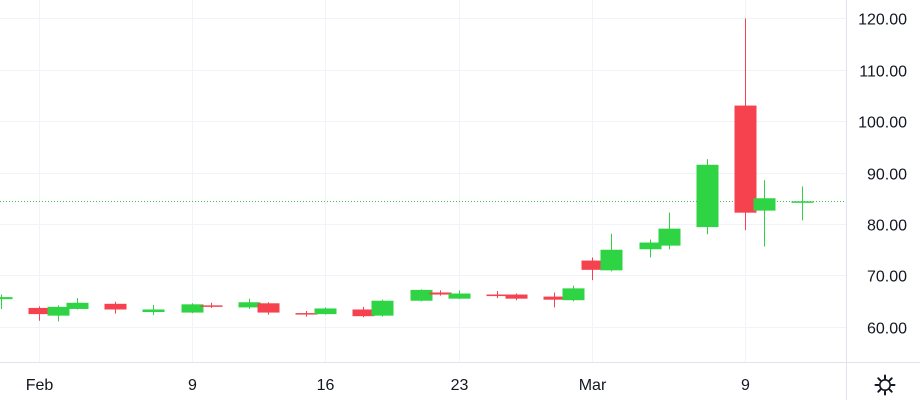 This screenshot has width=920, height=405. What do you see at coordinates (326, 385) in the screenshot?
I see `x-tick-label: 16` at bounding box center [326, 385].